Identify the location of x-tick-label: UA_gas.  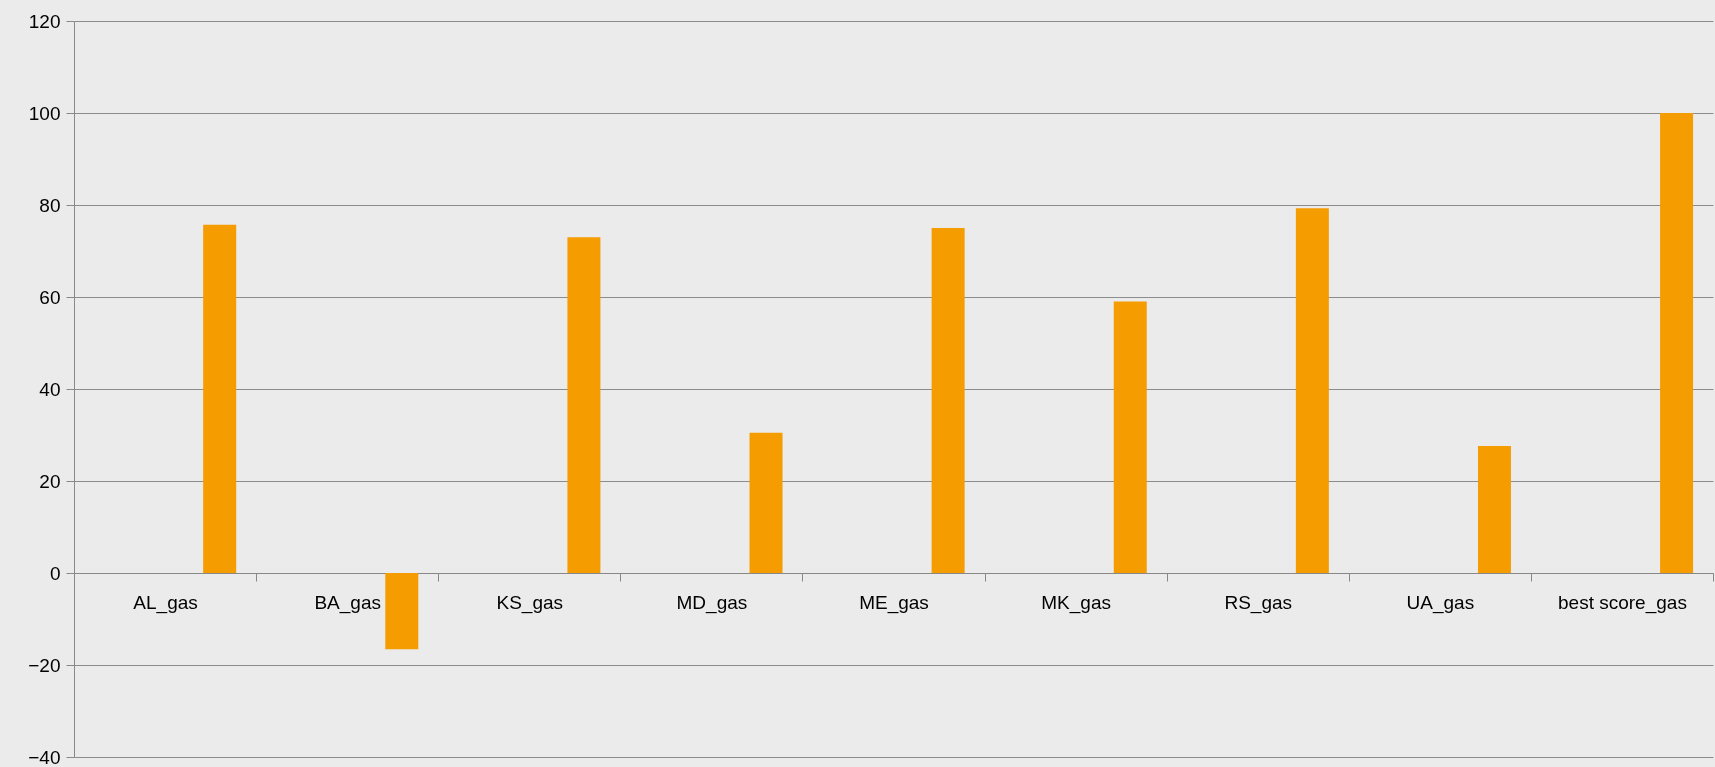
(1440, 602).